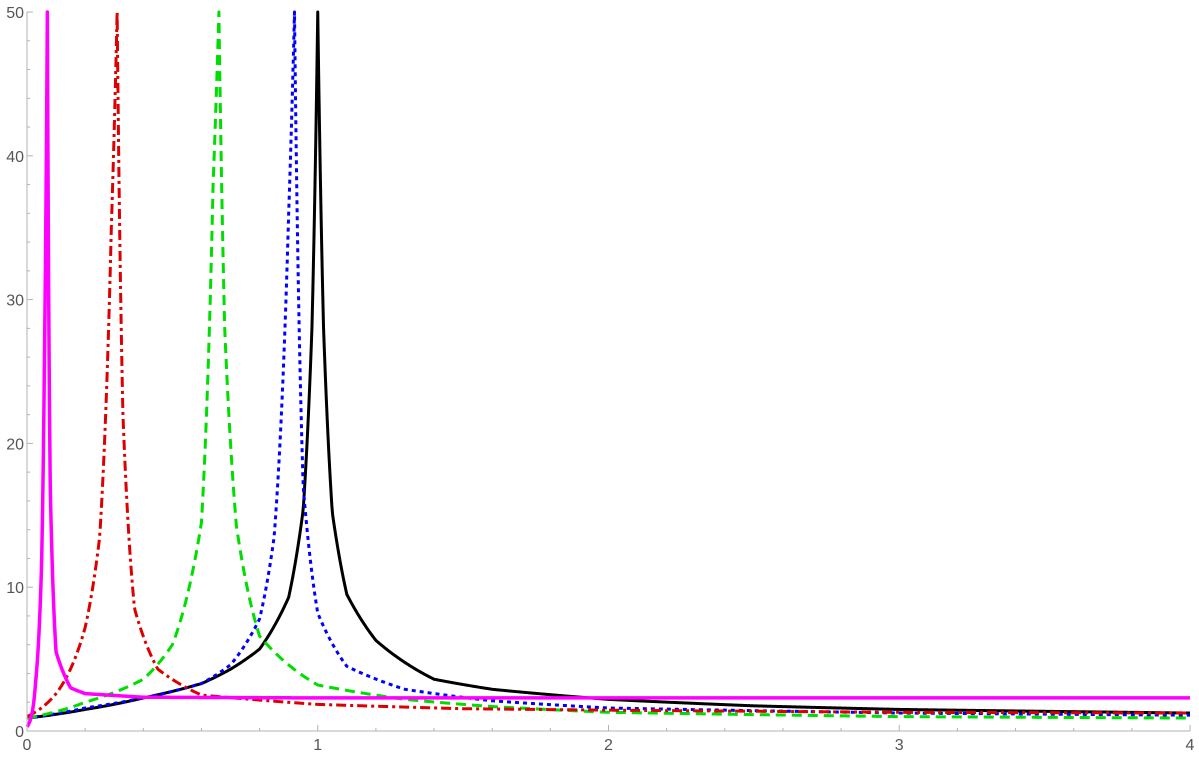 The width and height of the screenshot is (1199, 764). What do you see at coordinates (1190, 745) in the screenshot?
I see `x-tick-label: 4` at bounding box center [1190, 745].